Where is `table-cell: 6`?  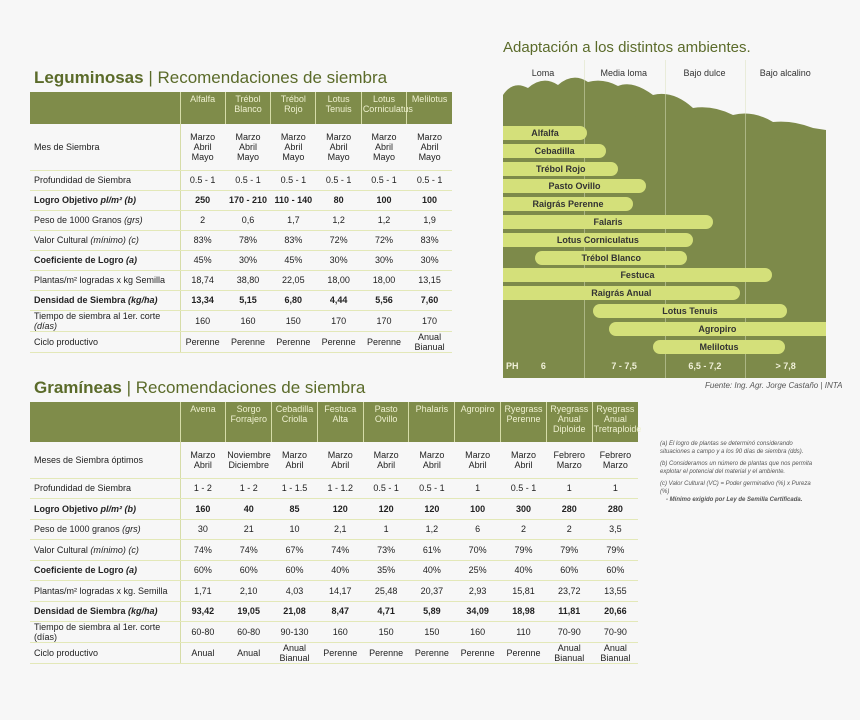 table-cell: 6 is located at coordinates (477, 529).